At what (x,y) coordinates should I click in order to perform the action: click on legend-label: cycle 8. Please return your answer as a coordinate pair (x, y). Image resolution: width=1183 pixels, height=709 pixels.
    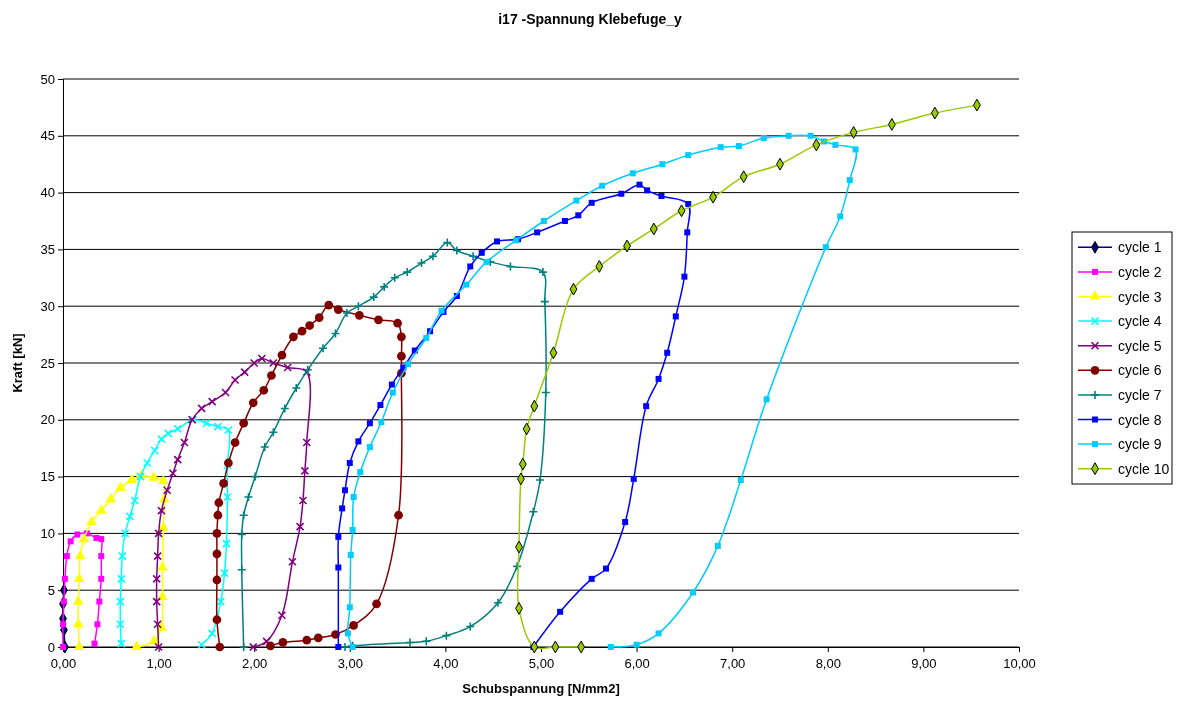
    Looking at the image, I should click on (1140, 419).